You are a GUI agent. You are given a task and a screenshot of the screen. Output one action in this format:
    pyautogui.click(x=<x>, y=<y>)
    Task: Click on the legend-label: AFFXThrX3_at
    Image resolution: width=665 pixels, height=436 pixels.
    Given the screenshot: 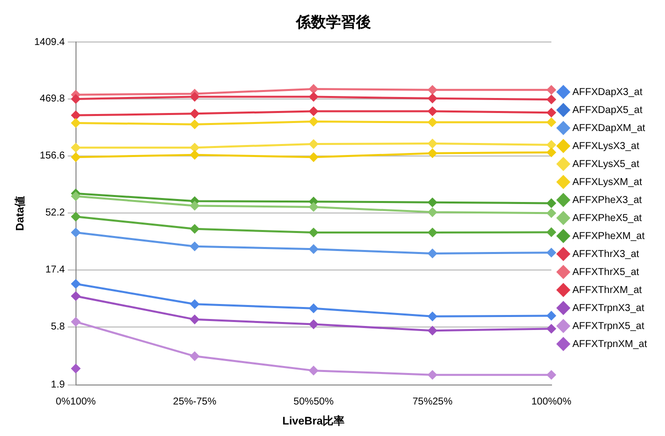 What is the action you would take?
    pyautogui.click(x=606, y=254)
    